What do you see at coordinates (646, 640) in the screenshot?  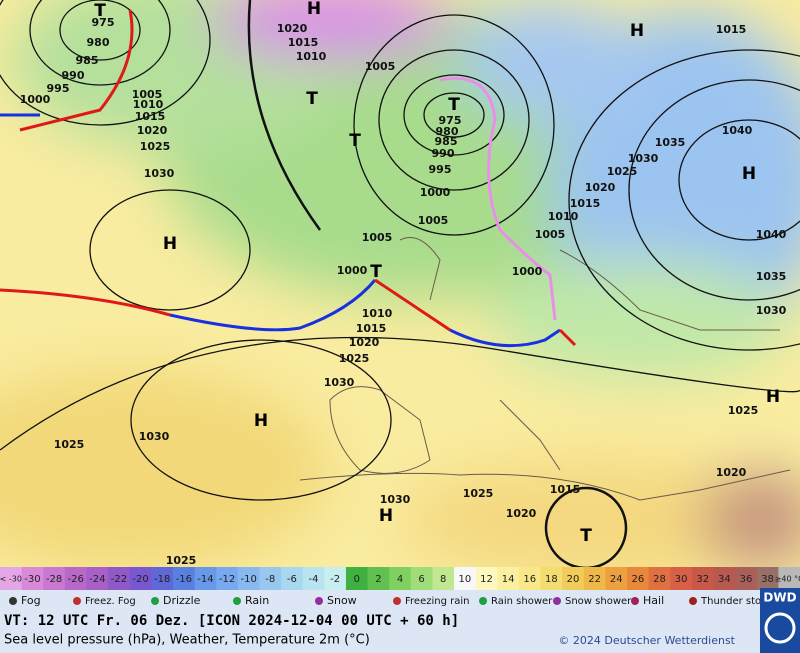 I see `copyright: © 2024 Deutscher Wetterdienst` at bounding box center [646, 640].